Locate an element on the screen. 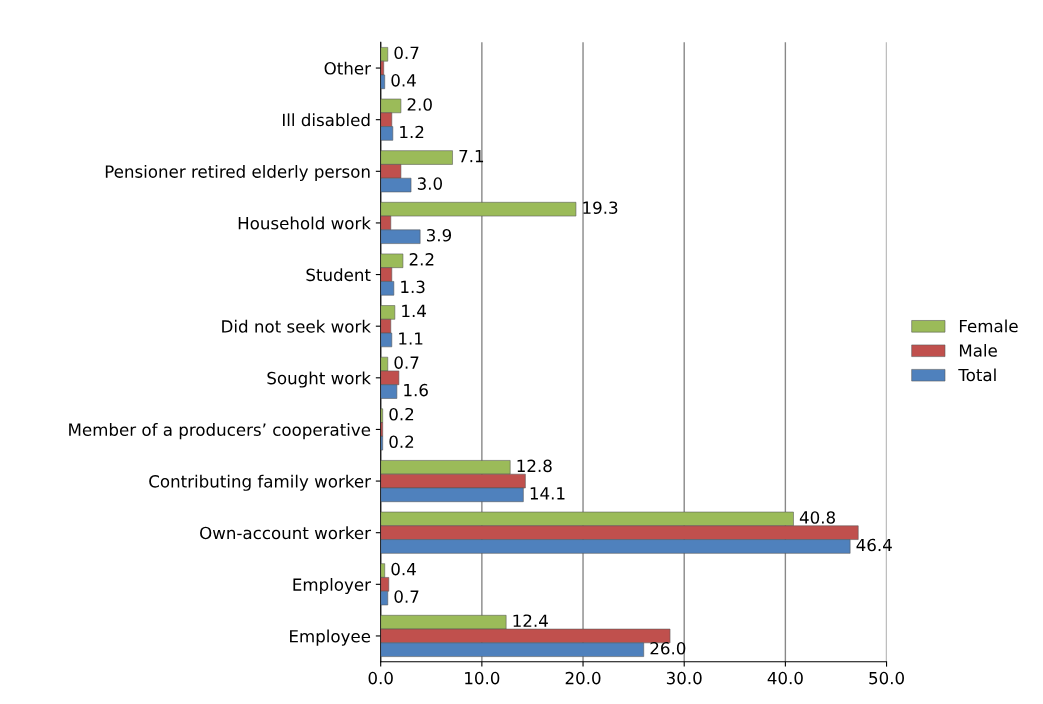 The height and width of the screenshot is (704, 1043). data-label: 3.9 is located at coordinates (439, 235).